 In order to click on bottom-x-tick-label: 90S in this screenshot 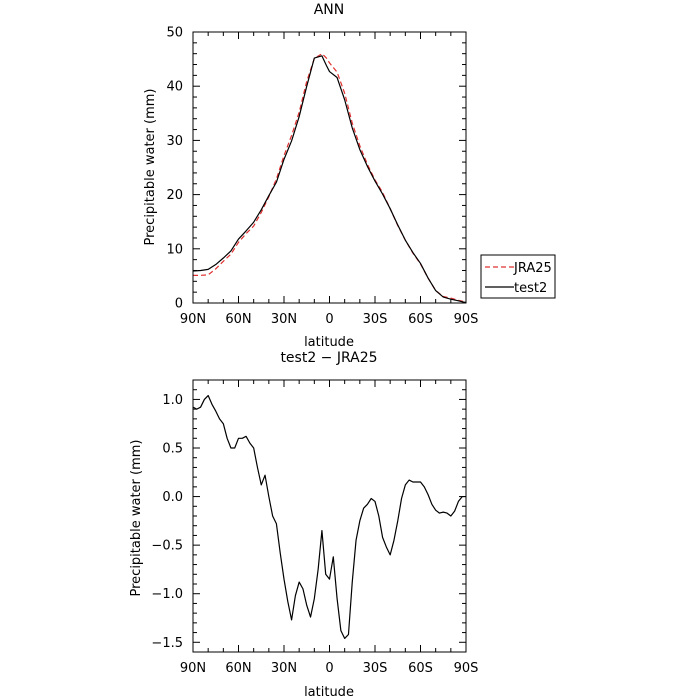, I will do `click(466, 668)`.